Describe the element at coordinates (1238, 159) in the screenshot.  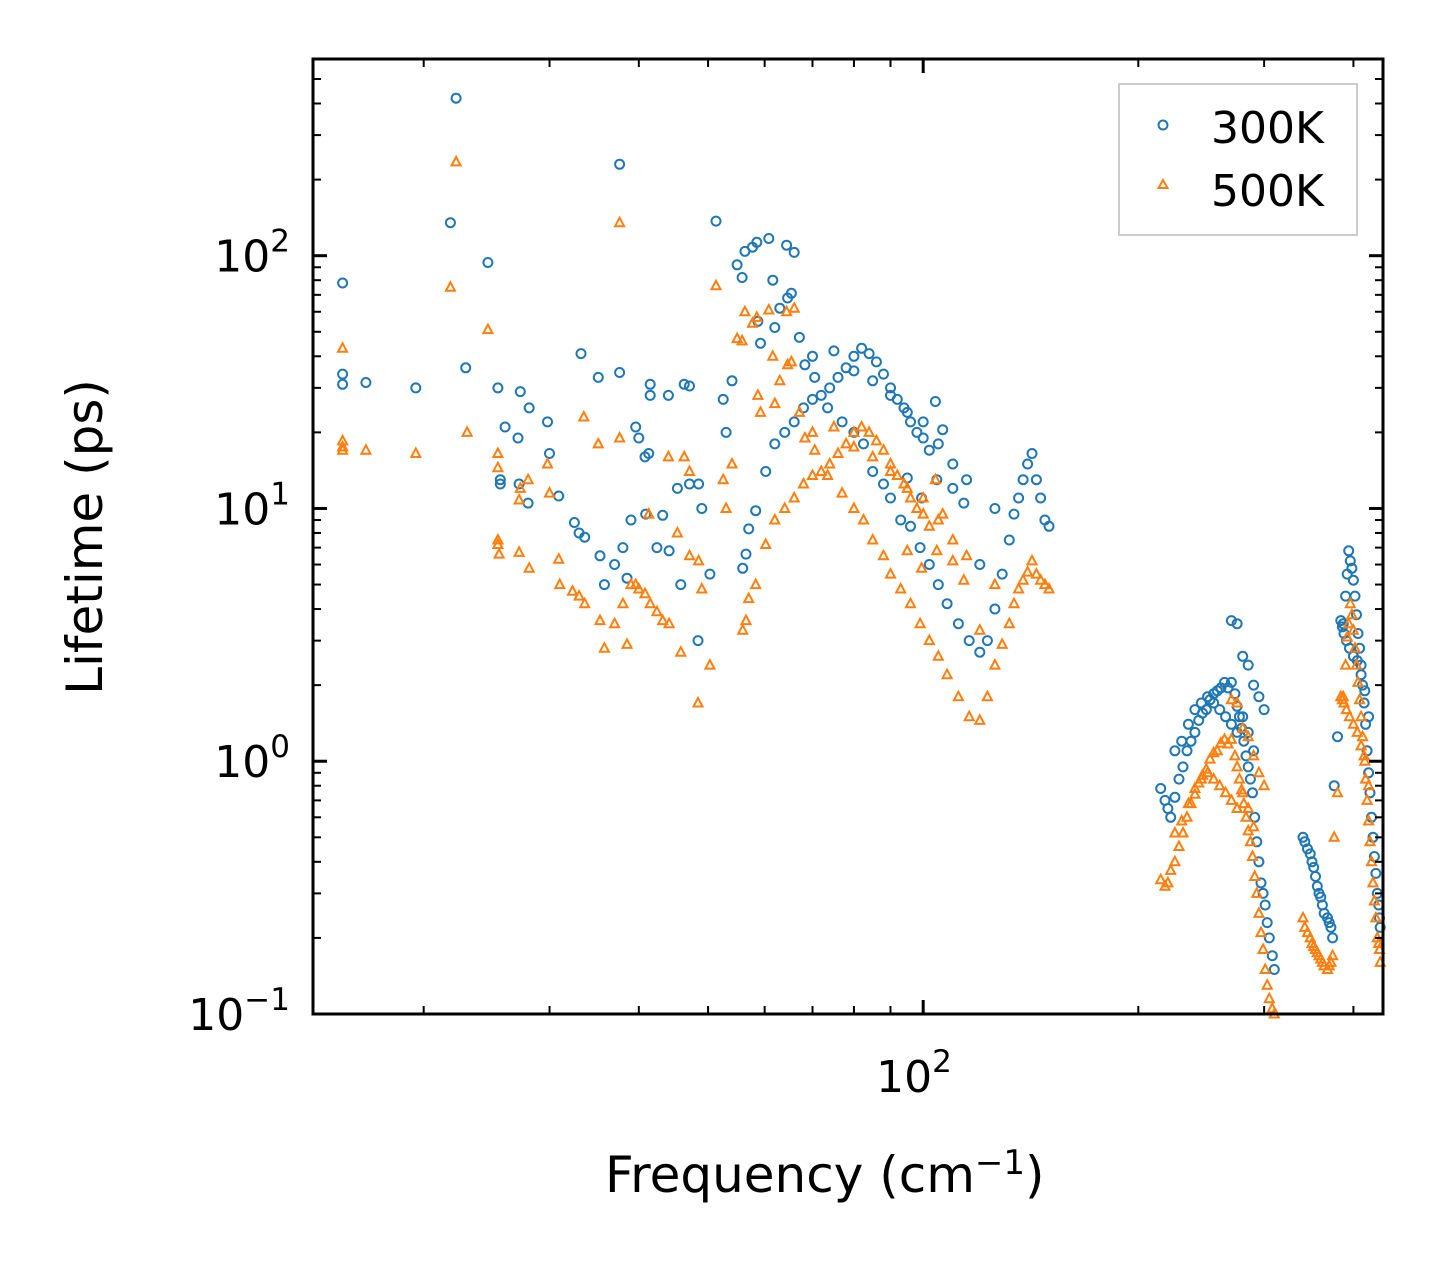
I see `legend: 300K 500K` at that location.